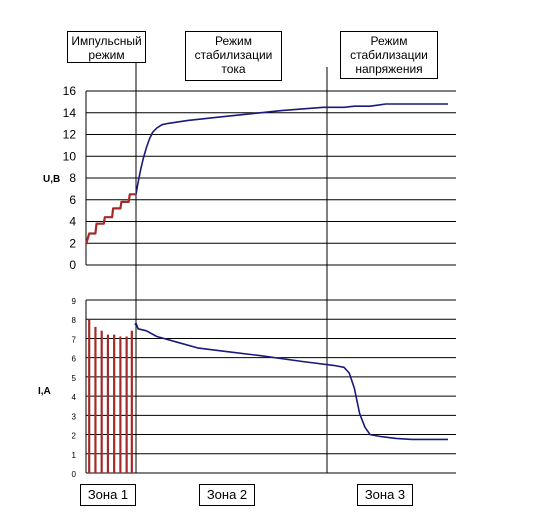  Describe the element at coordinates (74, 320) in the screenshot. I see `current-tick-label: 8` at that location.